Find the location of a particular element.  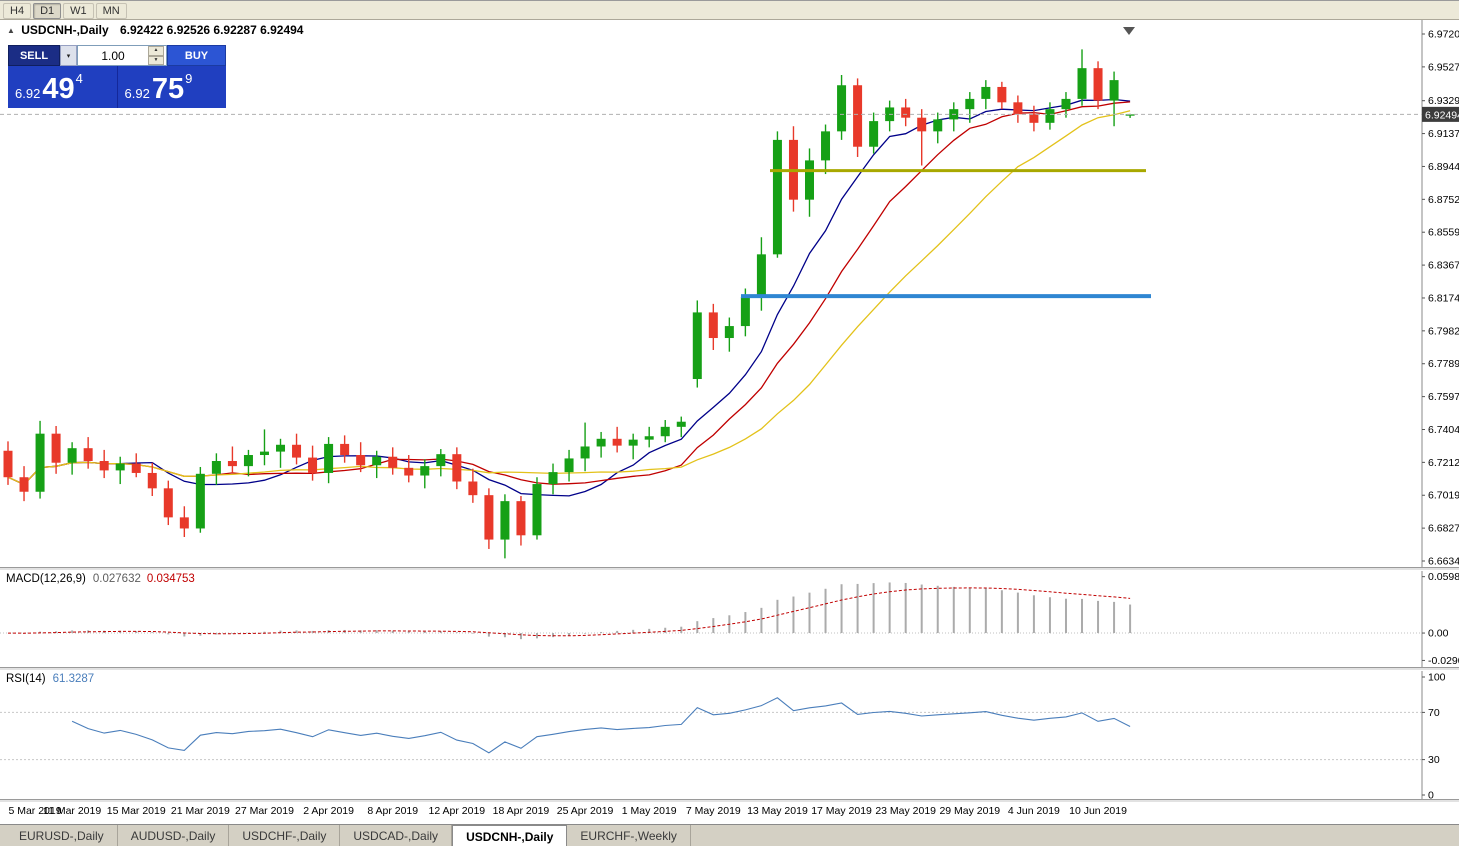

svg-text: 6.89445 is located at coordinates (1443, 167).